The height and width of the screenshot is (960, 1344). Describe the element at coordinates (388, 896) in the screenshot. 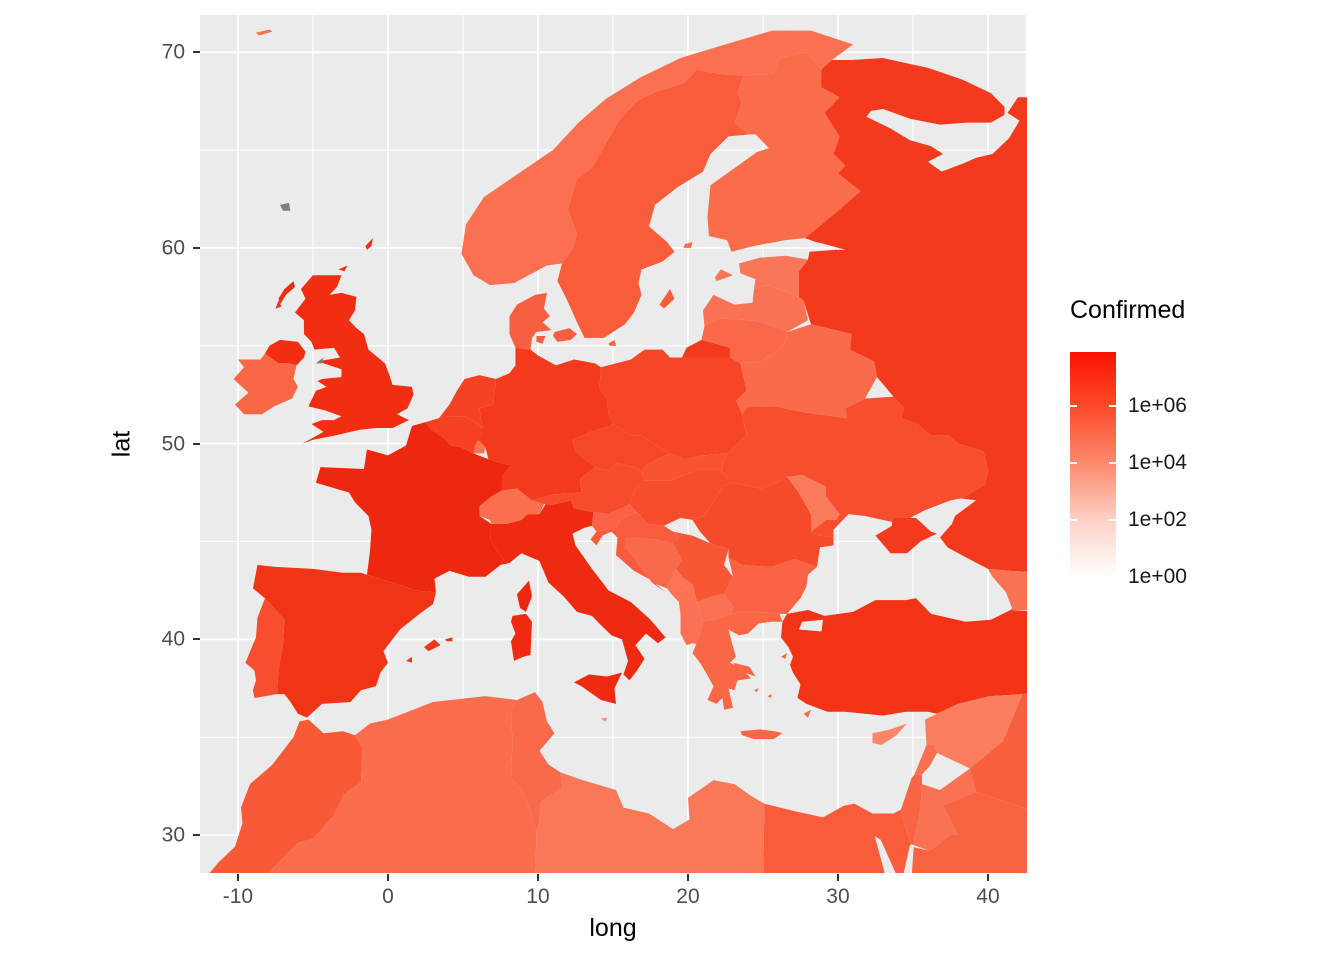

I see `x-tick-label: 0` at that location.